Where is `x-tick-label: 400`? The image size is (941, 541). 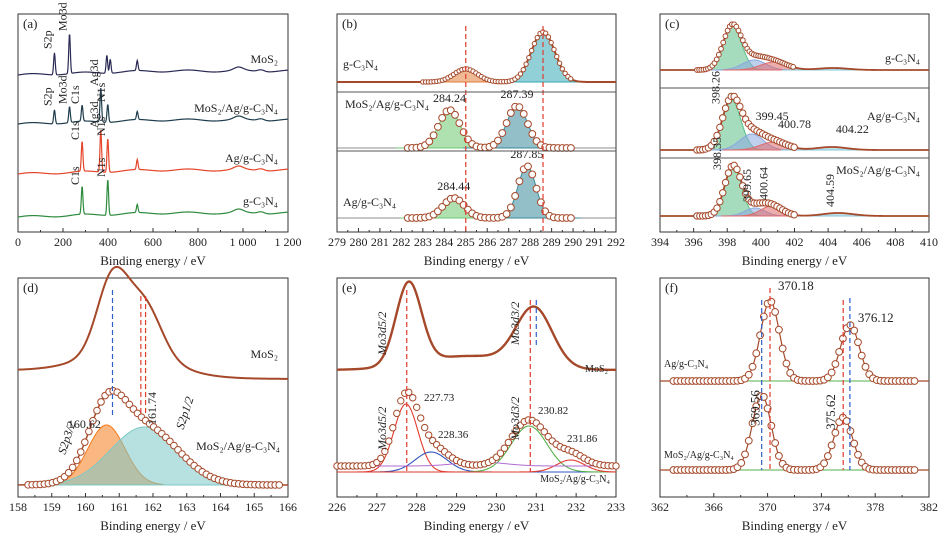
x-tick-label: 400 is located at coordinates (108, 242).